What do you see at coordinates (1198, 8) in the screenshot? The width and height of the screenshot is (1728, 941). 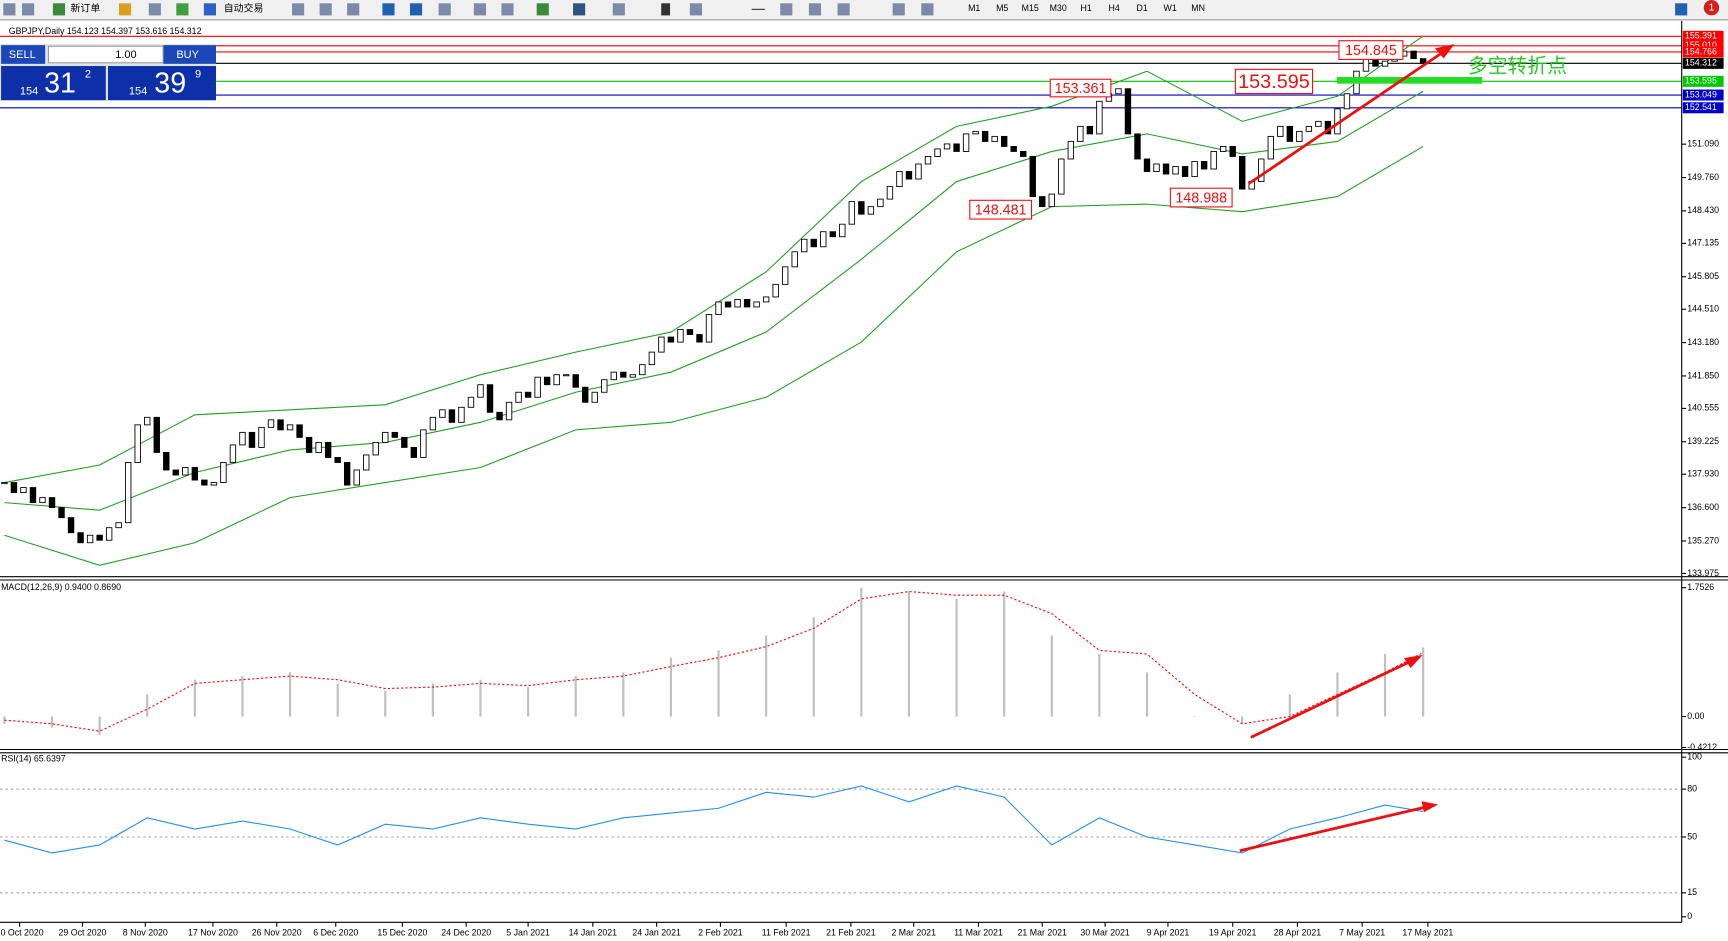 I see `timeframe-button: MN` at bounding box center [1198, 8].